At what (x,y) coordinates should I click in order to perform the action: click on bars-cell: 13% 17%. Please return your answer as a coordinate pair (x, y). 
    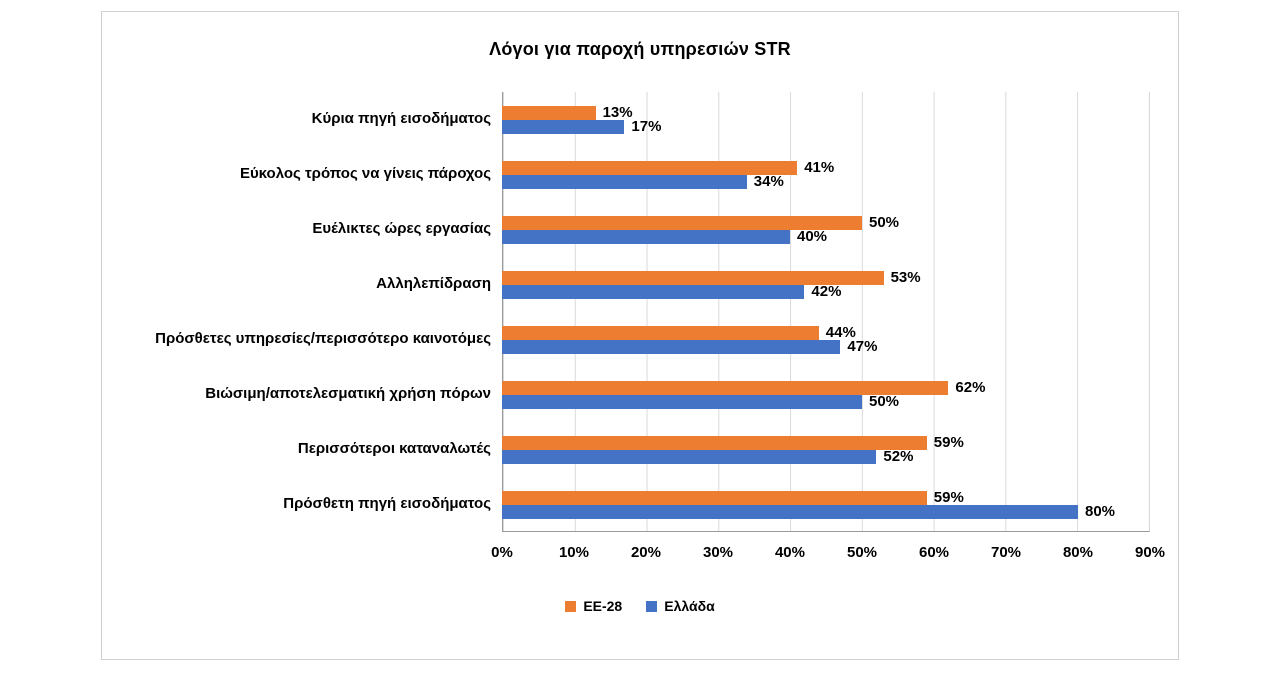
    Looking at the image, I should click on (826, 119).